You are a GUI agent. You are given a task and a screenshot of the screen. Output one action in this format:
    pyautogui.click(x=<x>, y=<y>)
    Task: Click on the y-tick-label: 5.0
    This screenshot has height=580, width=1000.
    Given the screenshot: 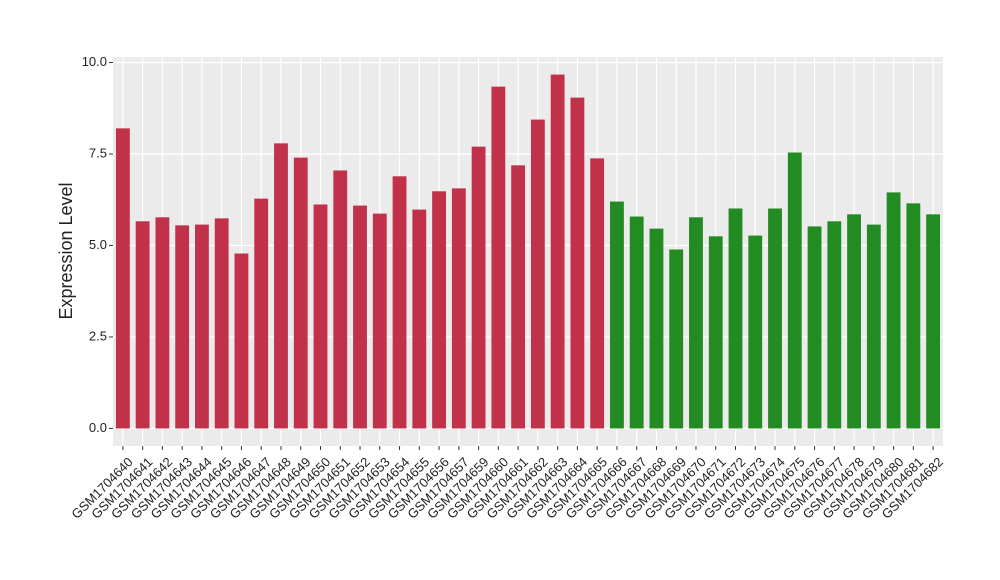 What is the action you would take?
    pyautogui.click(x=98, y=244)
    